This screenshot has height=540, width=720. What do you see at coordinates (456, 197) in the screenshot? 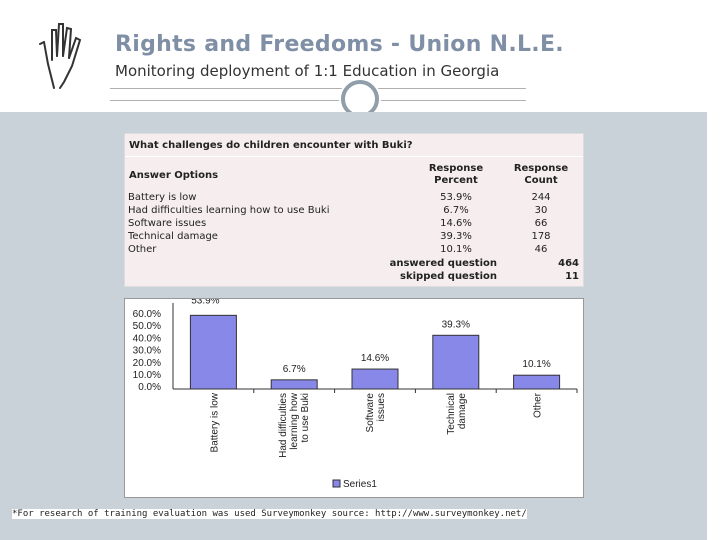
I see `table-row-percent: 53.9%` at bounding box center [456, 197].